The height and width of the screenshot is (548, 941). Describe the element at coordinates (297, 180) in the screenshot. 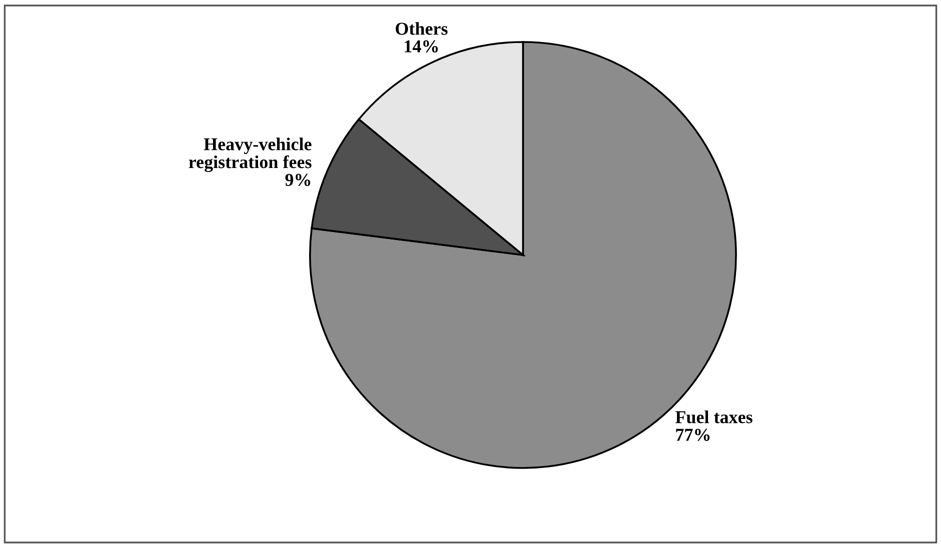

I see `data-label: 9%` at that location.